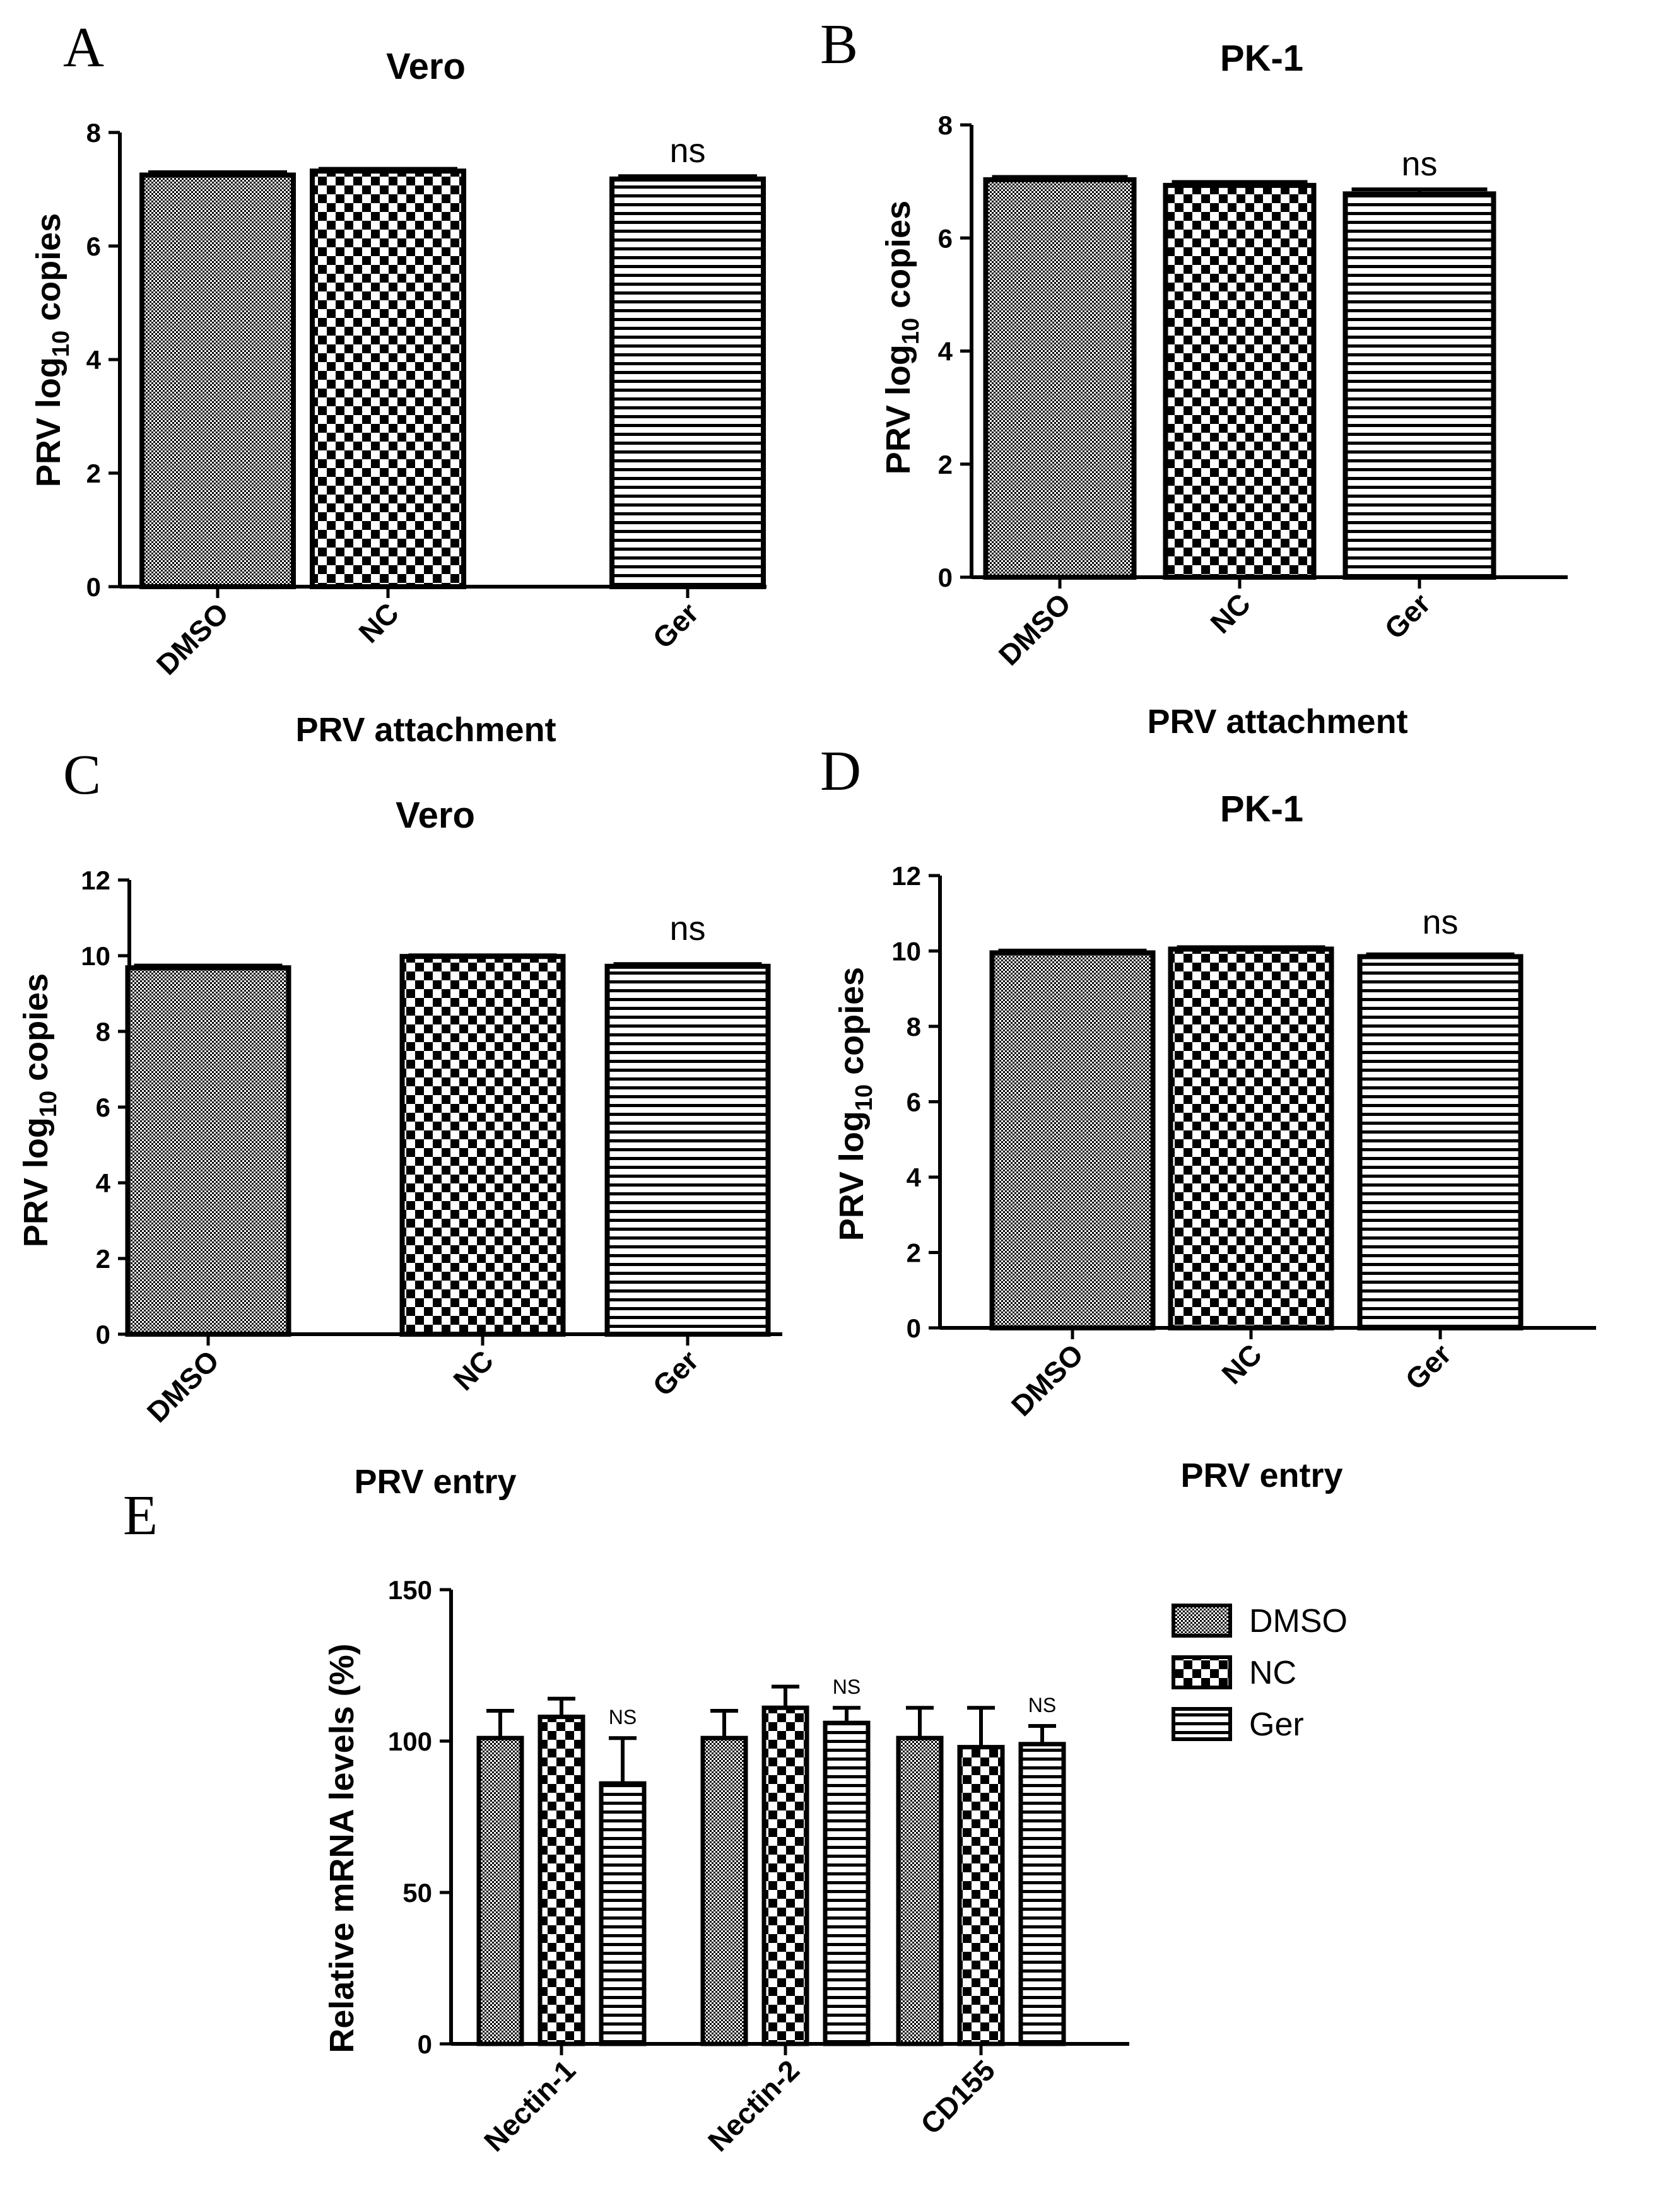  Describe the element at coordinates (530, 2105) in the screenshot. I see `x-tick-label: Nectin-1` at that location.